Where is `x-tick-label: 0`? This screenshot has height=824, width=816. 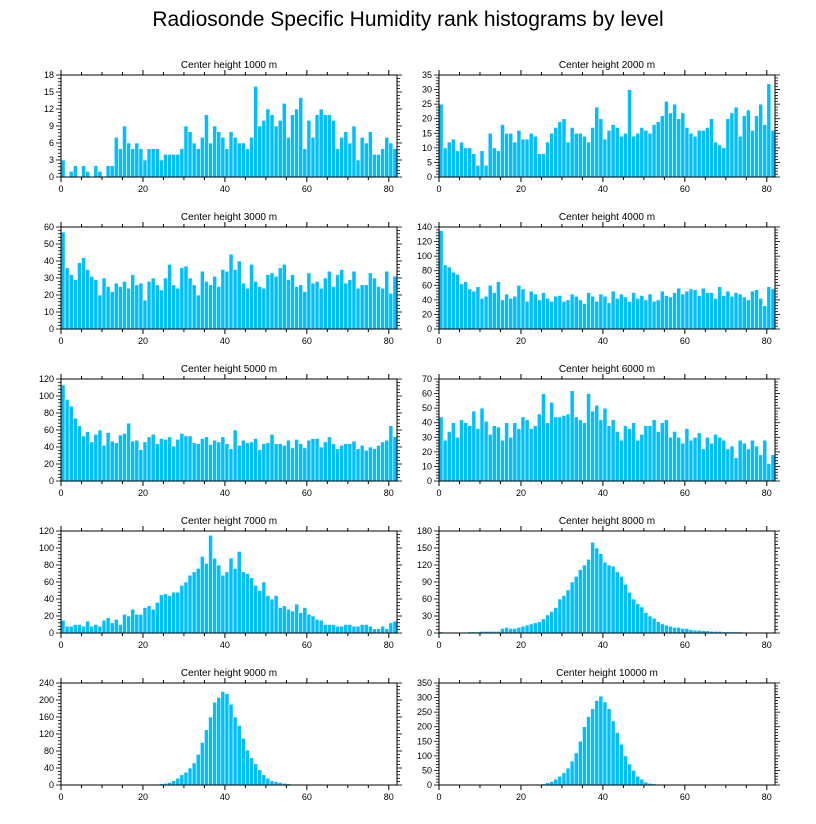 x-tick-label: 0 is located at coordinates (438, 341).